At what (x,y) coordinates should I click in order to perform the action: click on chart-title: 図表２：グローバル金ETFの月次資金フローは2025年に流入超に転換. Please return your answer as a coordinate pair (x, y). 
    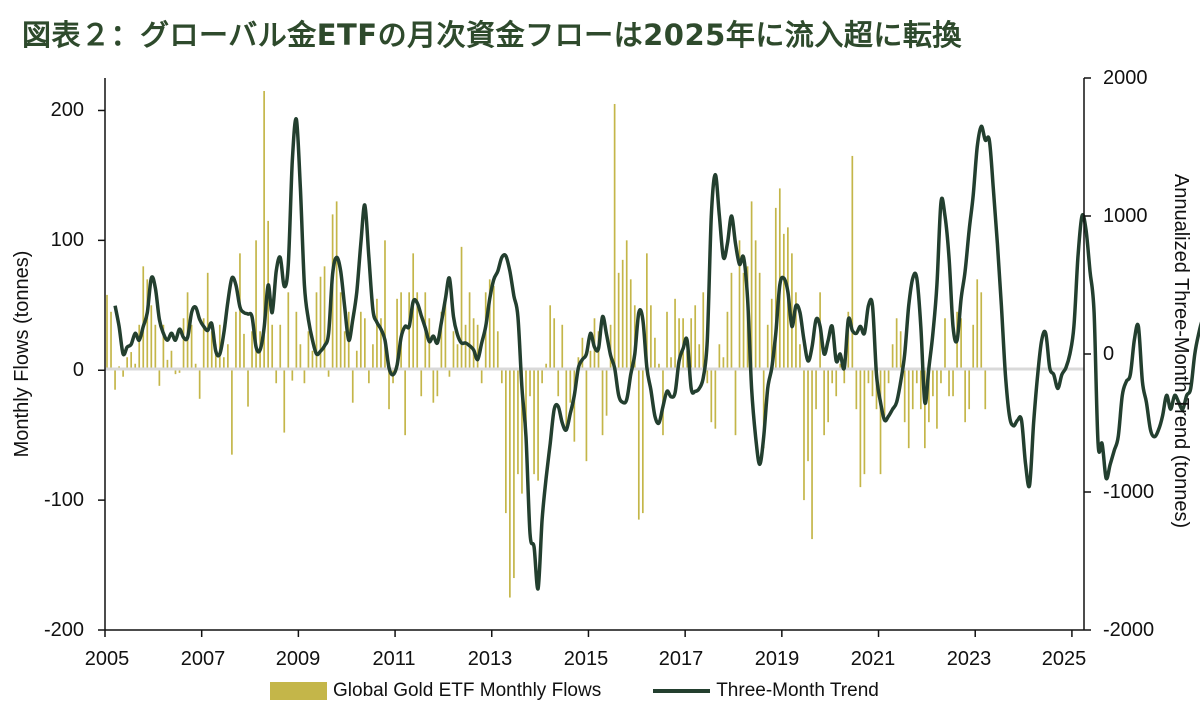
    Looking at the image, I should click on (492, 35).